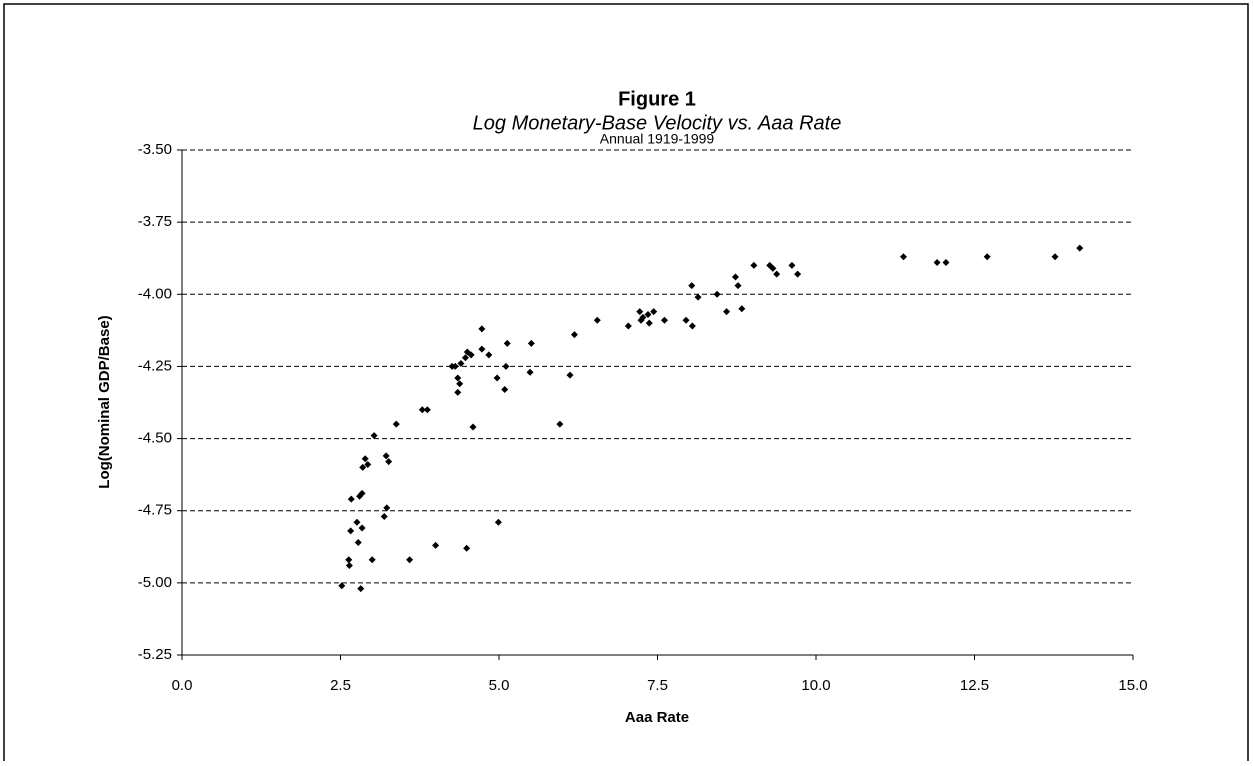 The image size is (1253, 766). Describe the element at coordinates (657, 99) in the screenshot. I see `chart-title: Figure 1` at that location.